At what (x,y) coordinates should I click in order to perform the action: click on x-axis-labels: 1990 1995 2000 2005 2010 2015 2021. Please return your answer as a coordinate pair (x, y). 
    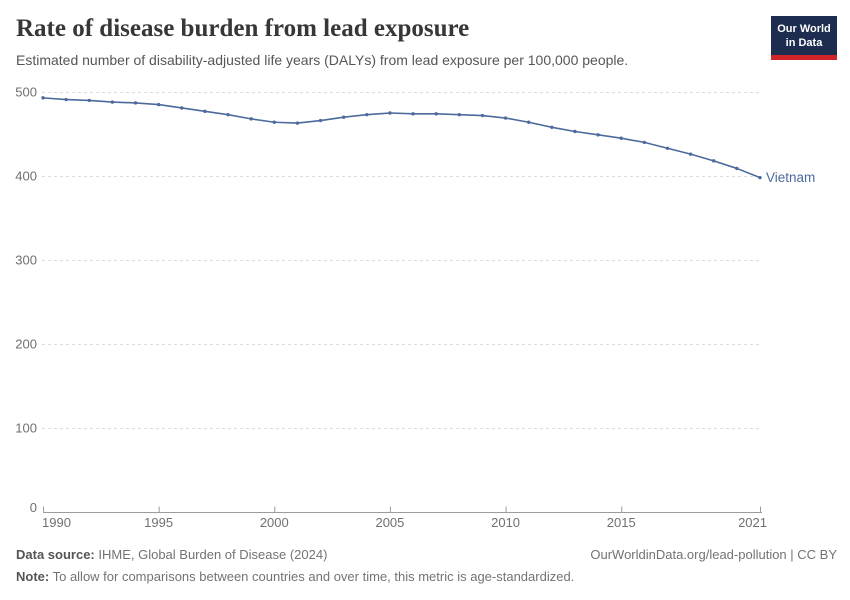
    Looking at the image, I should click on (404, 522).